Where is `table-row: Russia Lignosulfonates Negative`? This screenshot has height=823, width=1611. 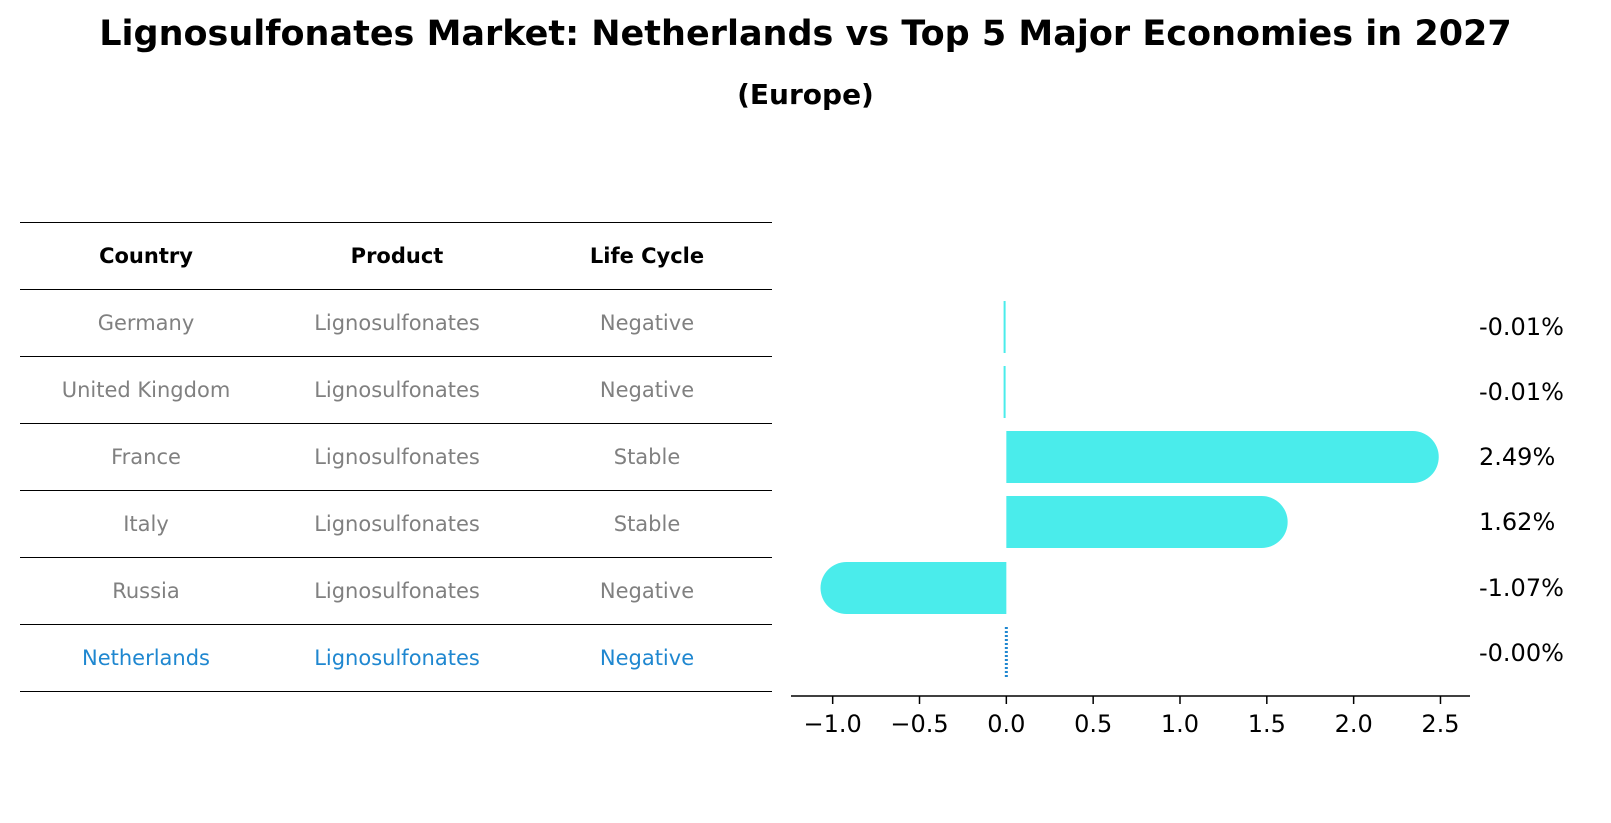
table-row: Russia Lignosulfonates Negative is located at coordinates (396, 591).